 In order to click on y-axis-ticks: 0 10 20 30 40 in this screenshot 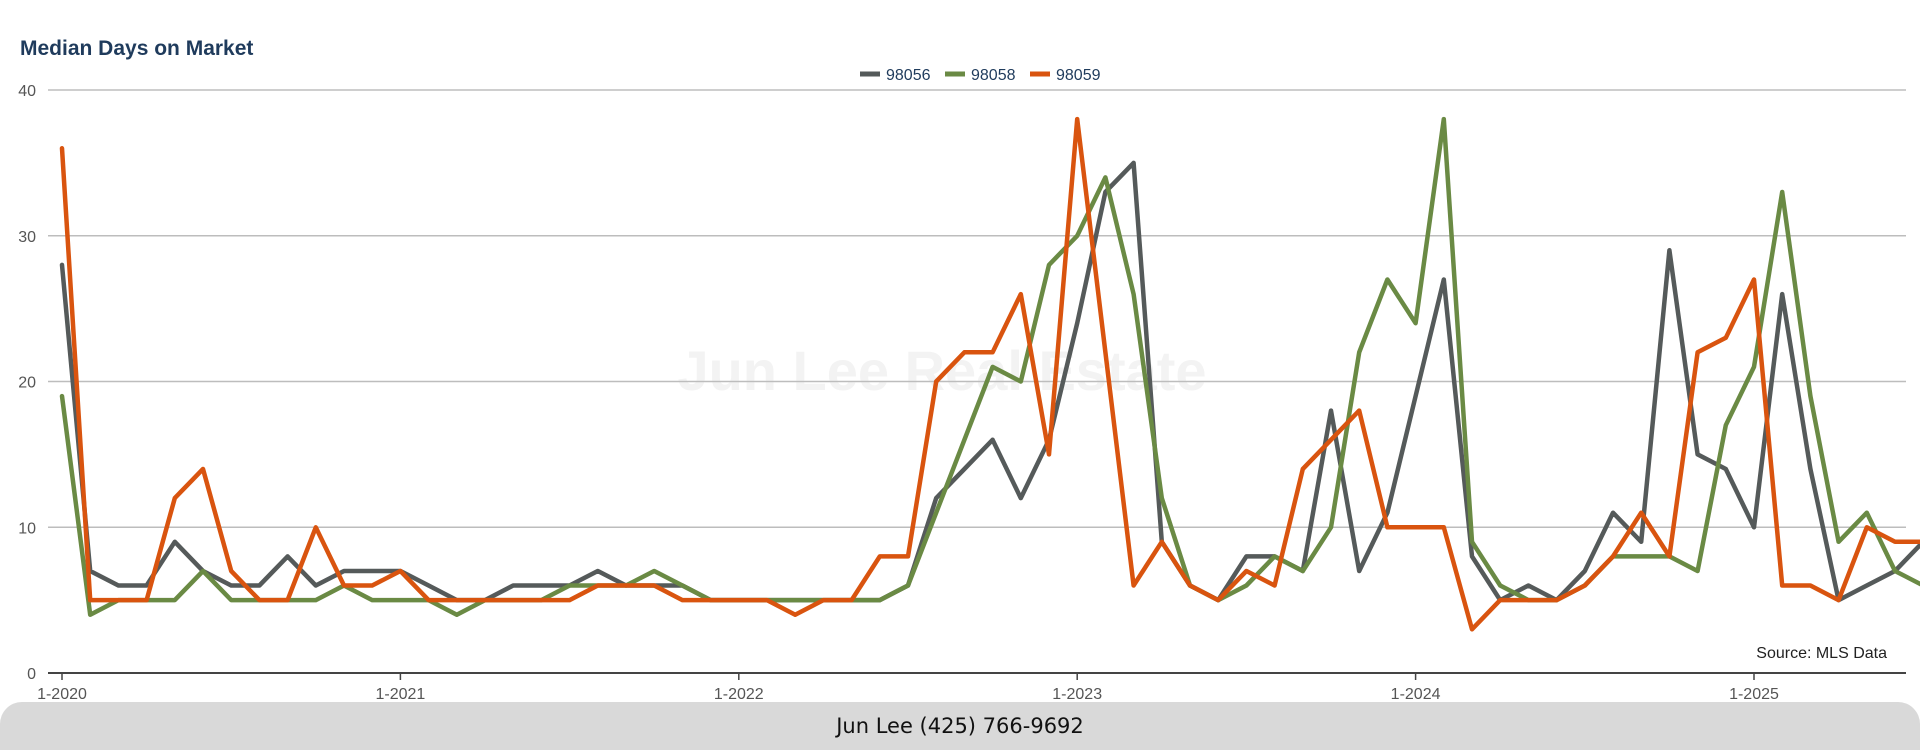, I will do `click(27, 383)`.